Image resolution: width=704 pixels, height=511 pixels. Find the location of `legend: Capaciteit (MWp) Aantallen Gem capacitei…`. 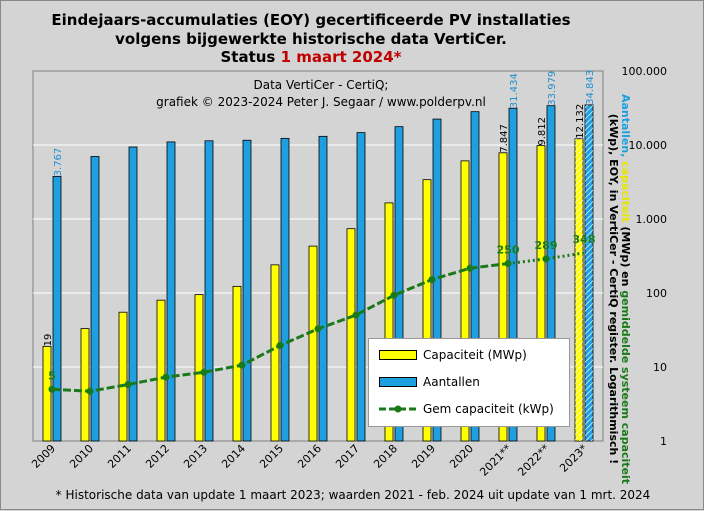

legend: Capaciteit (MWp) Aantallen Gem capacitei… is located at coordinates (469, 382).